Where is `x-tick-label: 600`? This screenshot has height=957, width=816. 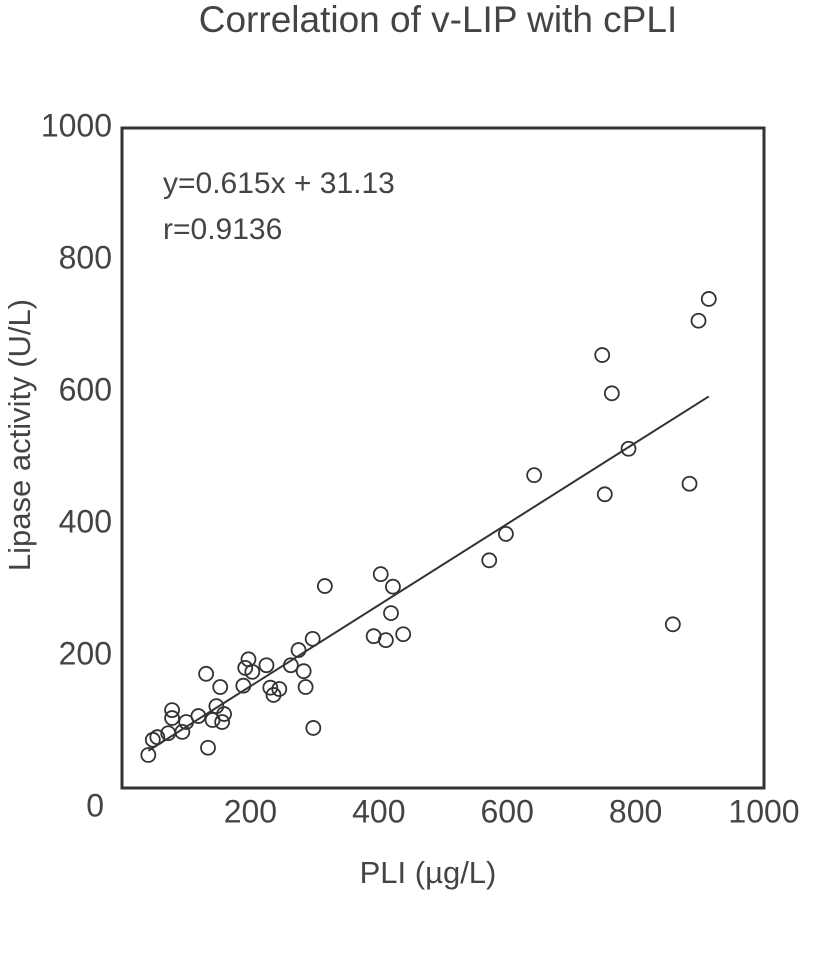 x-tick-label: 600 is located at coordinates (507, 811).